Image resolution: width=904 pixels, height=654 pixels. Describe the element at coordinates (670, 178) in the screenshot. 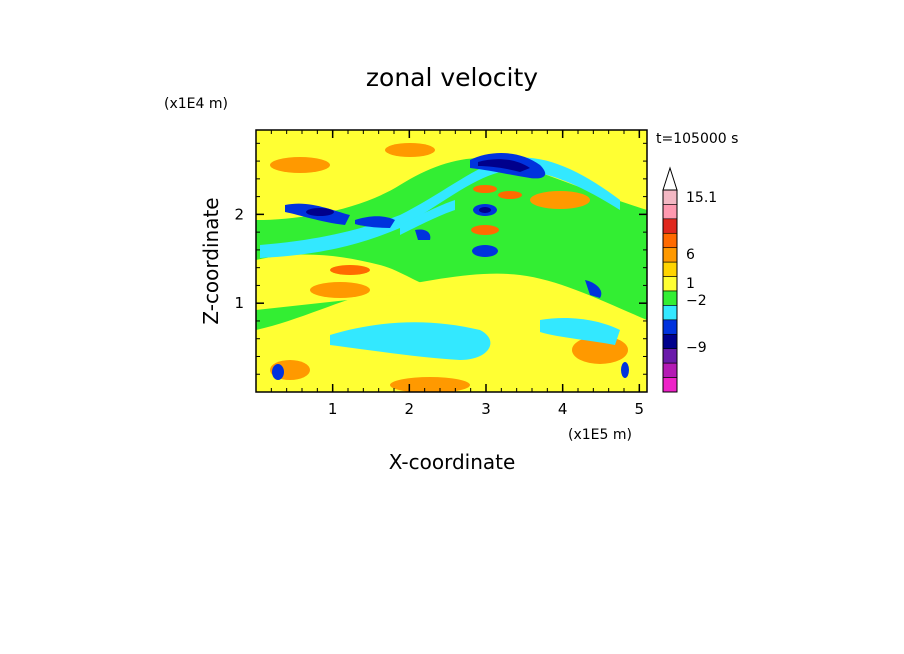

I see `colorbar-extend-arrow` at that location.